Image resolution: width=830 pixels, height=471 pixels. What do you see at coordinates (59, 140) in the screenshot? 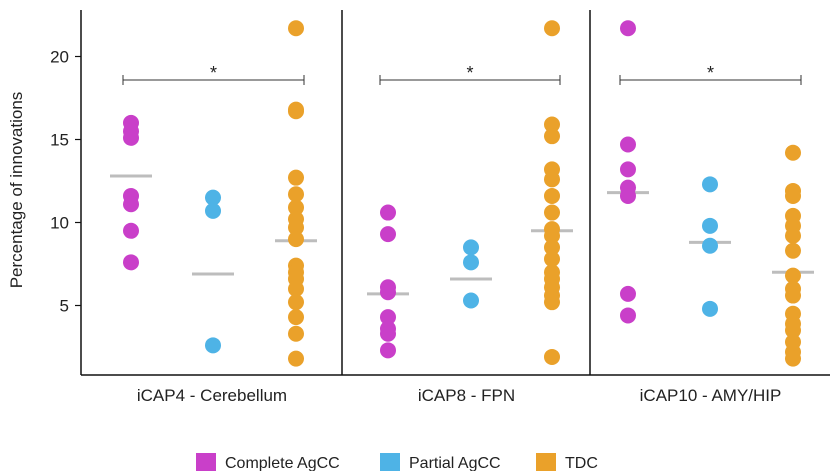
I see `y-tick-label: 15` at bounding box center [59, 140].